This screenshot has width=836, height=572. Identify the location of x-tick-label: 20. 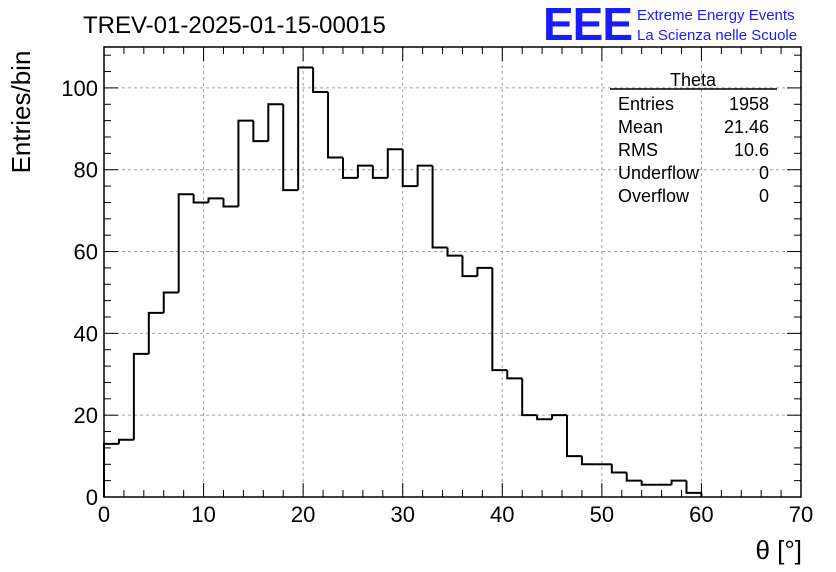
(303, 514).